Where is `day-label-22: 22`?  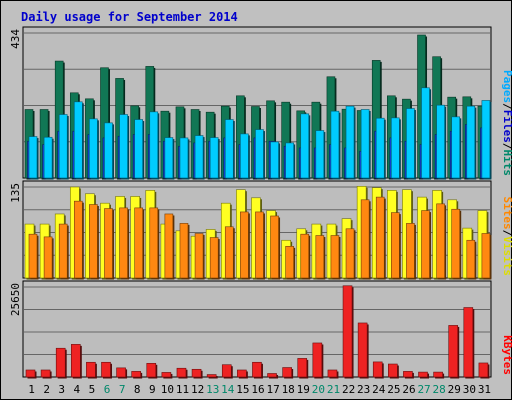 day-label-22: 22 is located at coordinates (348, 389).